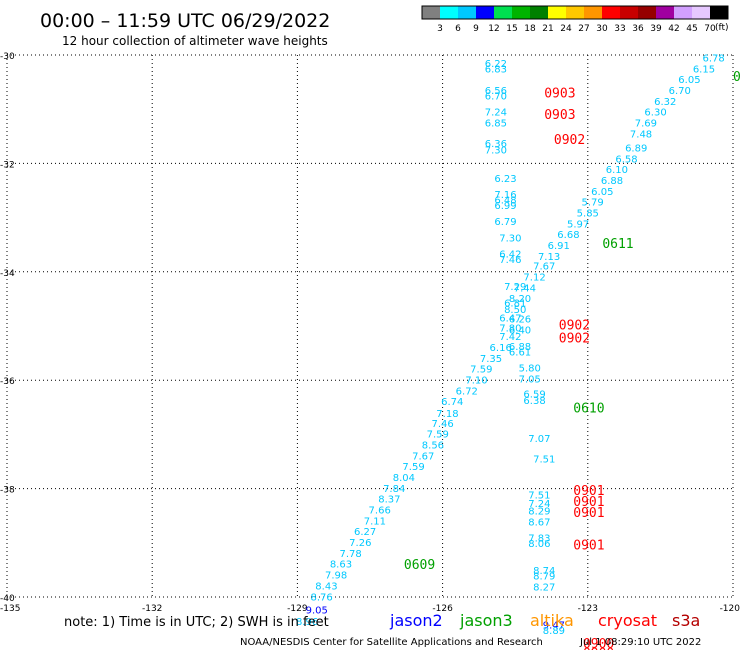 The width and height of the screenshot is (740, 650). Describe the element at coordinates (496, 144) in the screenshot. I see `swh-value: 6.36` at that location.